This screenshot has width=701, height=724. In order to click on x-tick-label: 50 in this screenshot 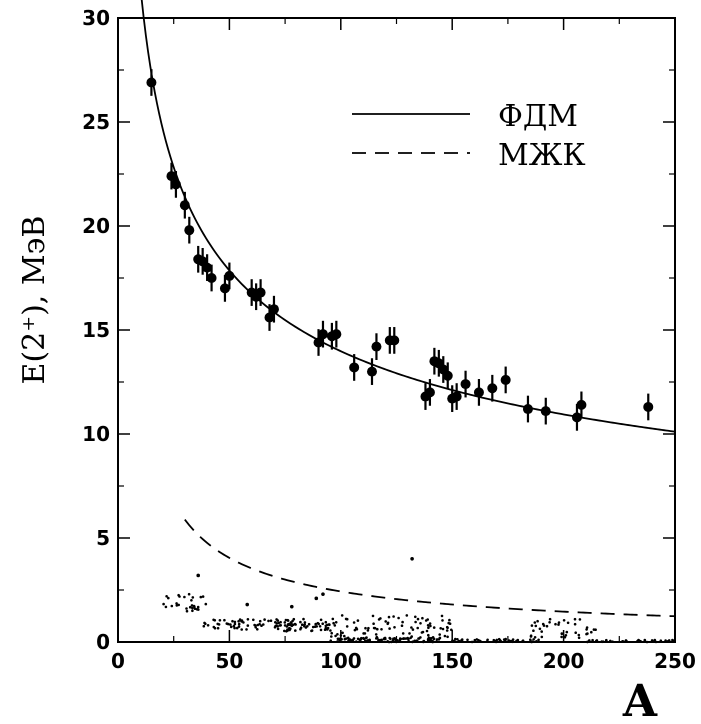, I will do `click(229, 661)`.